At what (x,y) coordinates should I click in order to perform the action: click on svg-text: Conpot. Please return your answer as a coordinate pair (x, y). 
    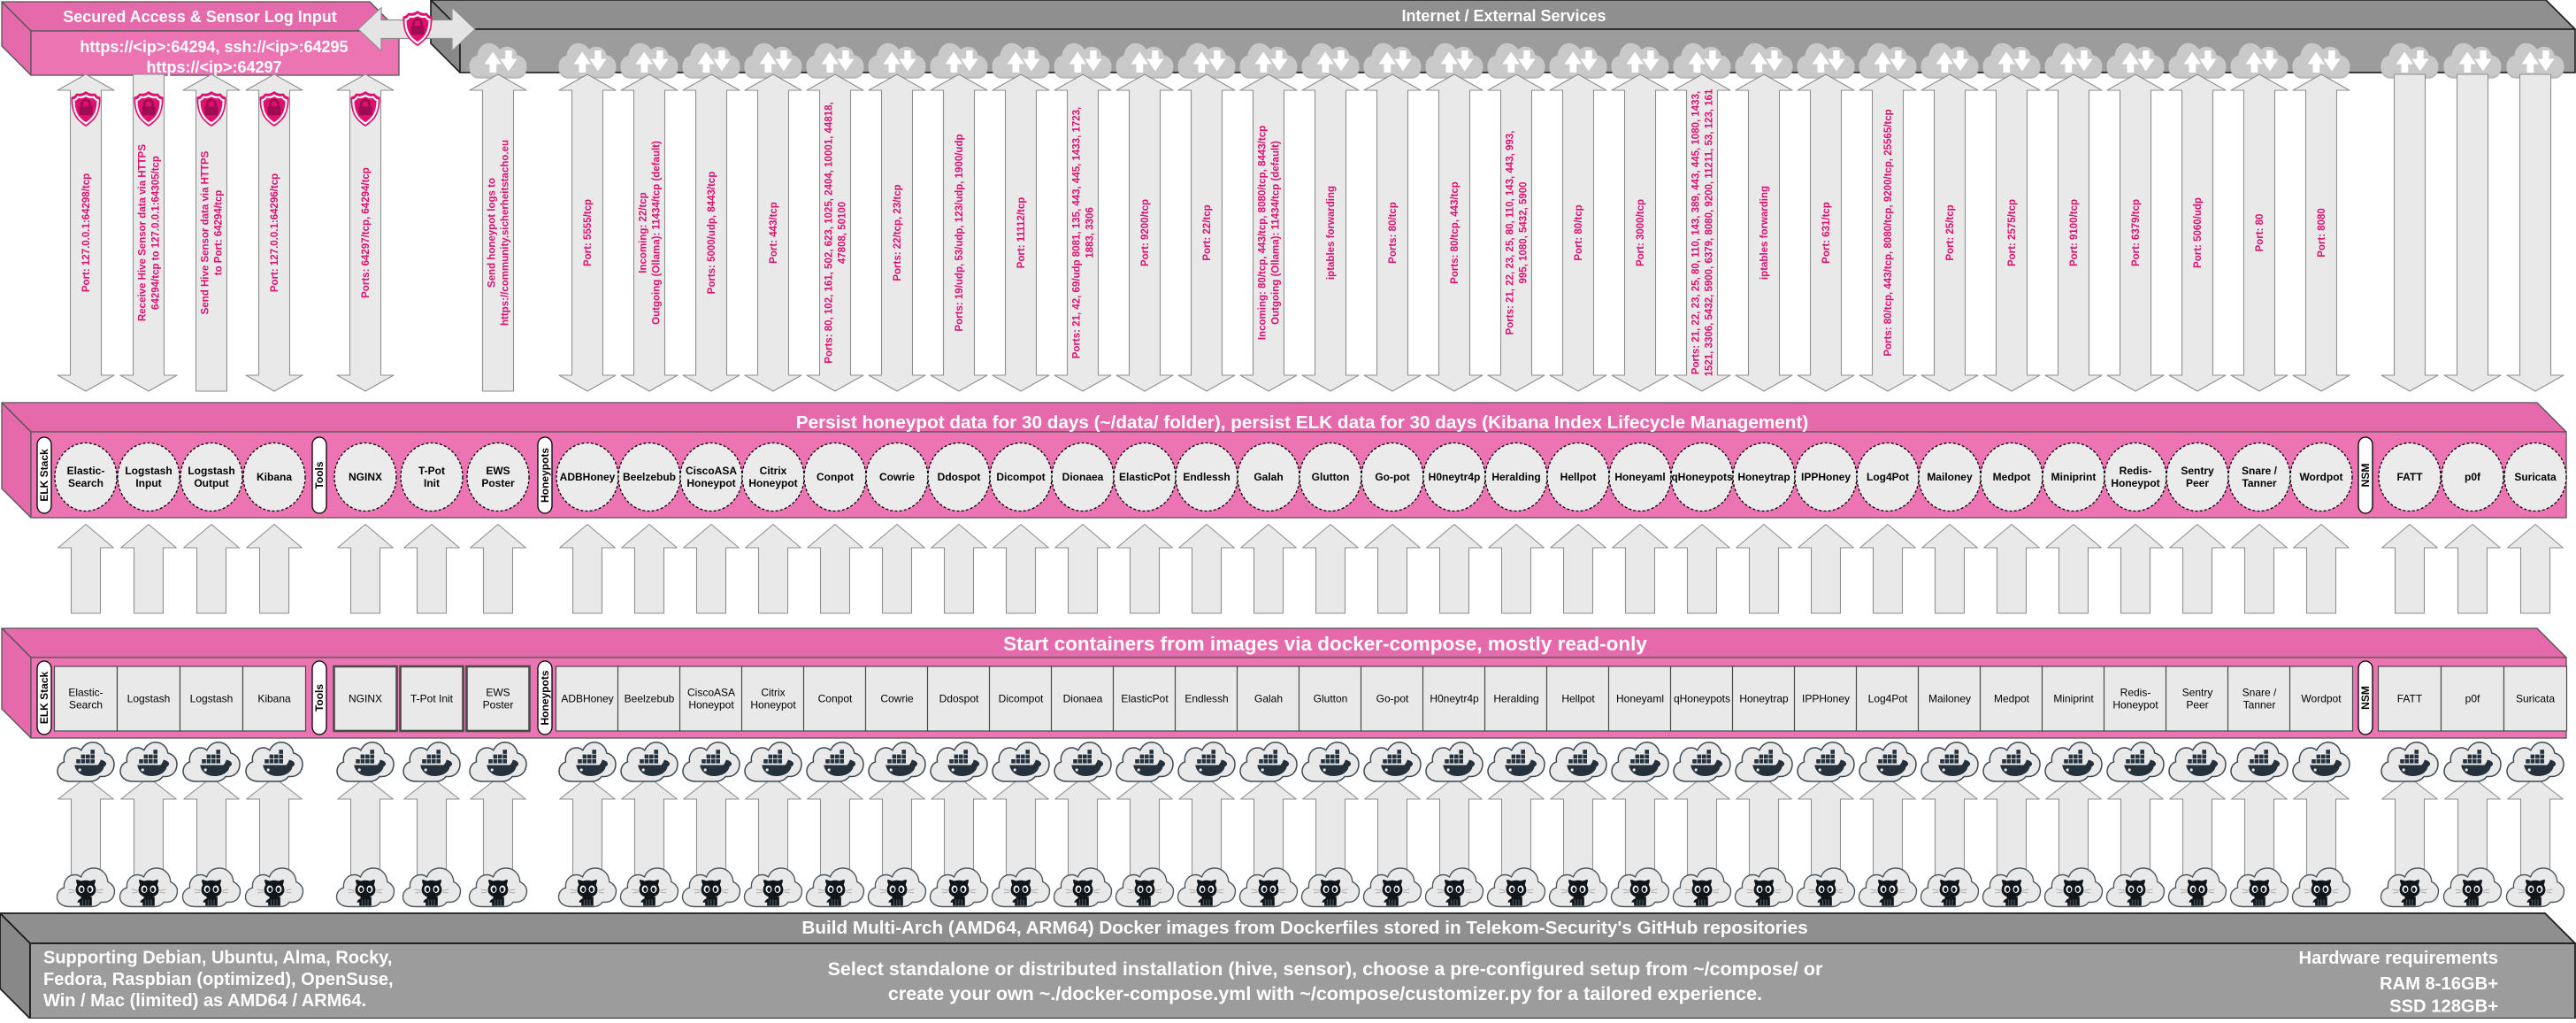
    Looking at the image, I should click on (835, 477).